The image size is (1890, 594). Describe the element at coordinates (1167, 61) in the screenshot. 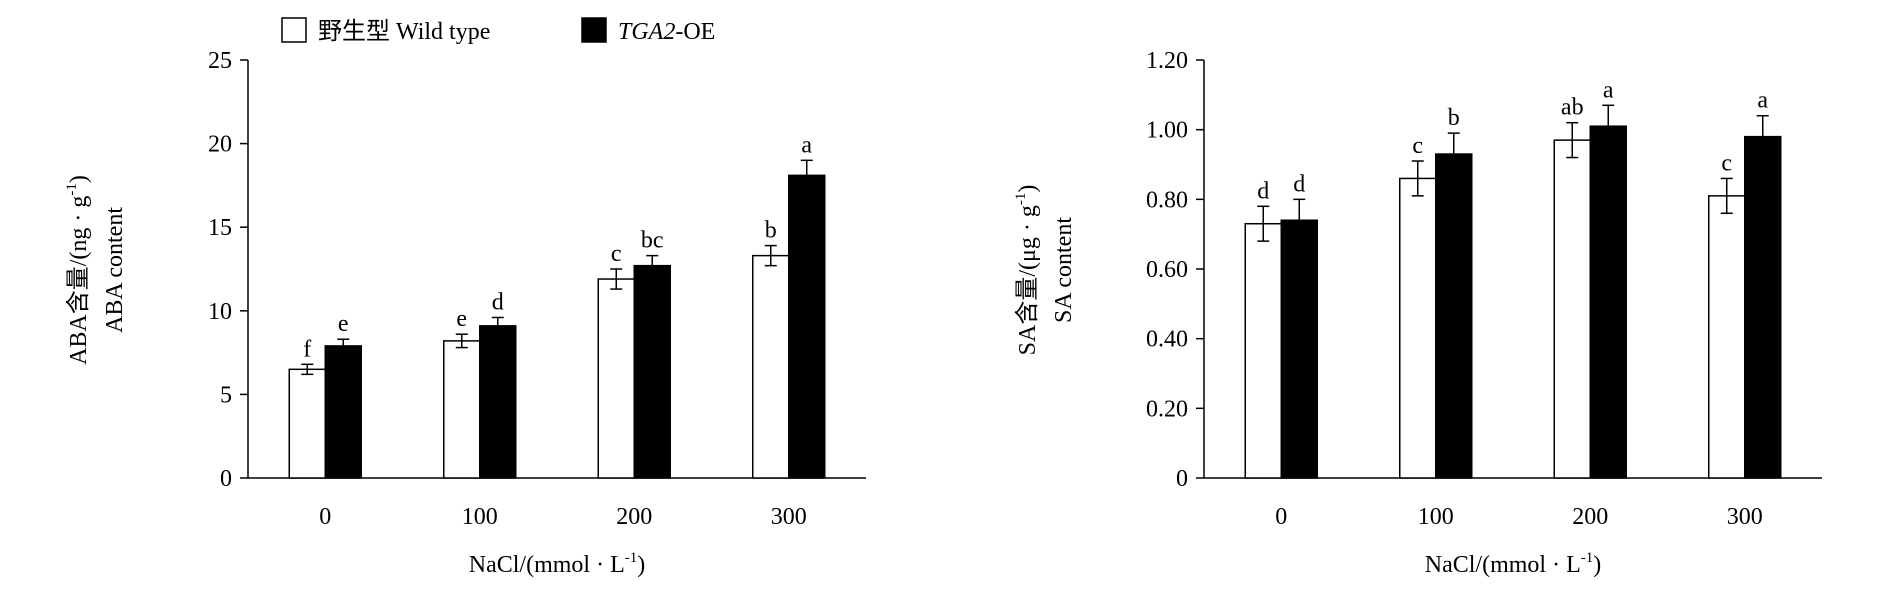

I see `sa-y-tick-label: 1.20` at that location.